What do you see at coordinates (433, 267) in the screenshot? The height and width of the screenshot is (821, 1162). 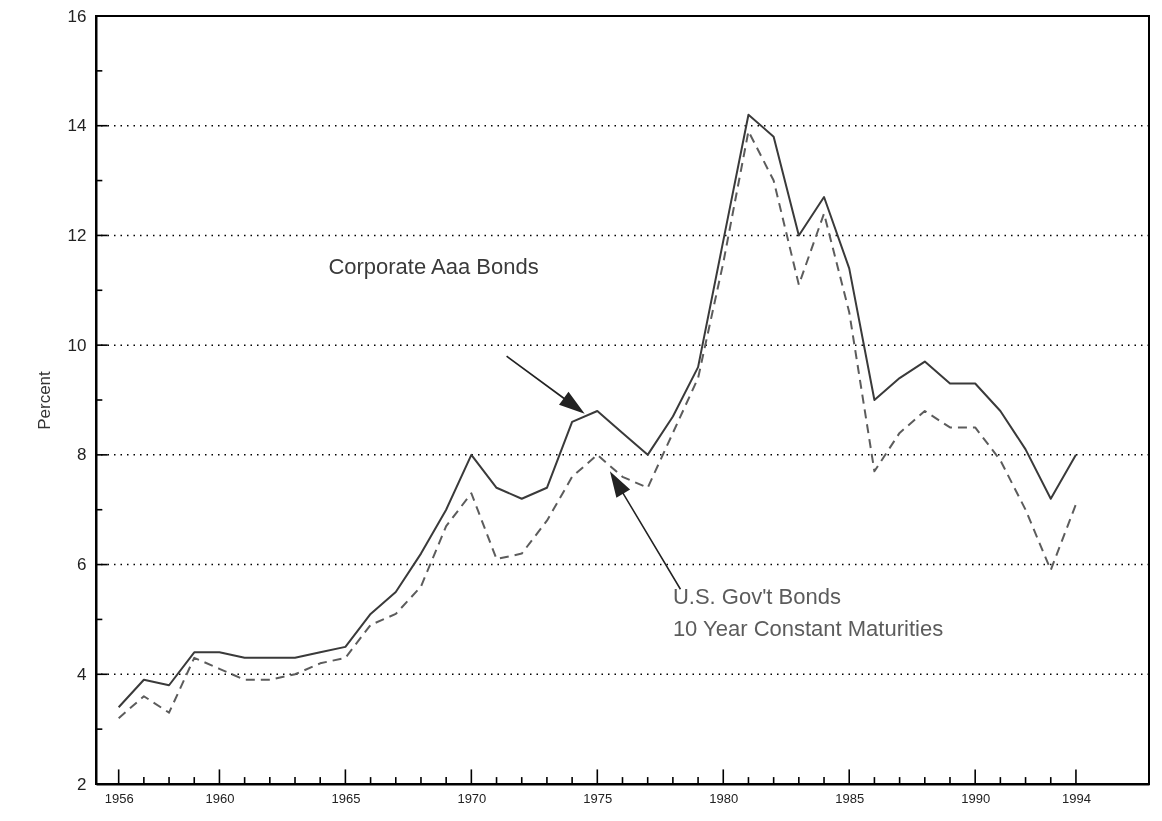 I see `text: Corporate Aaa Bonds` at bounding box center [433, 267].